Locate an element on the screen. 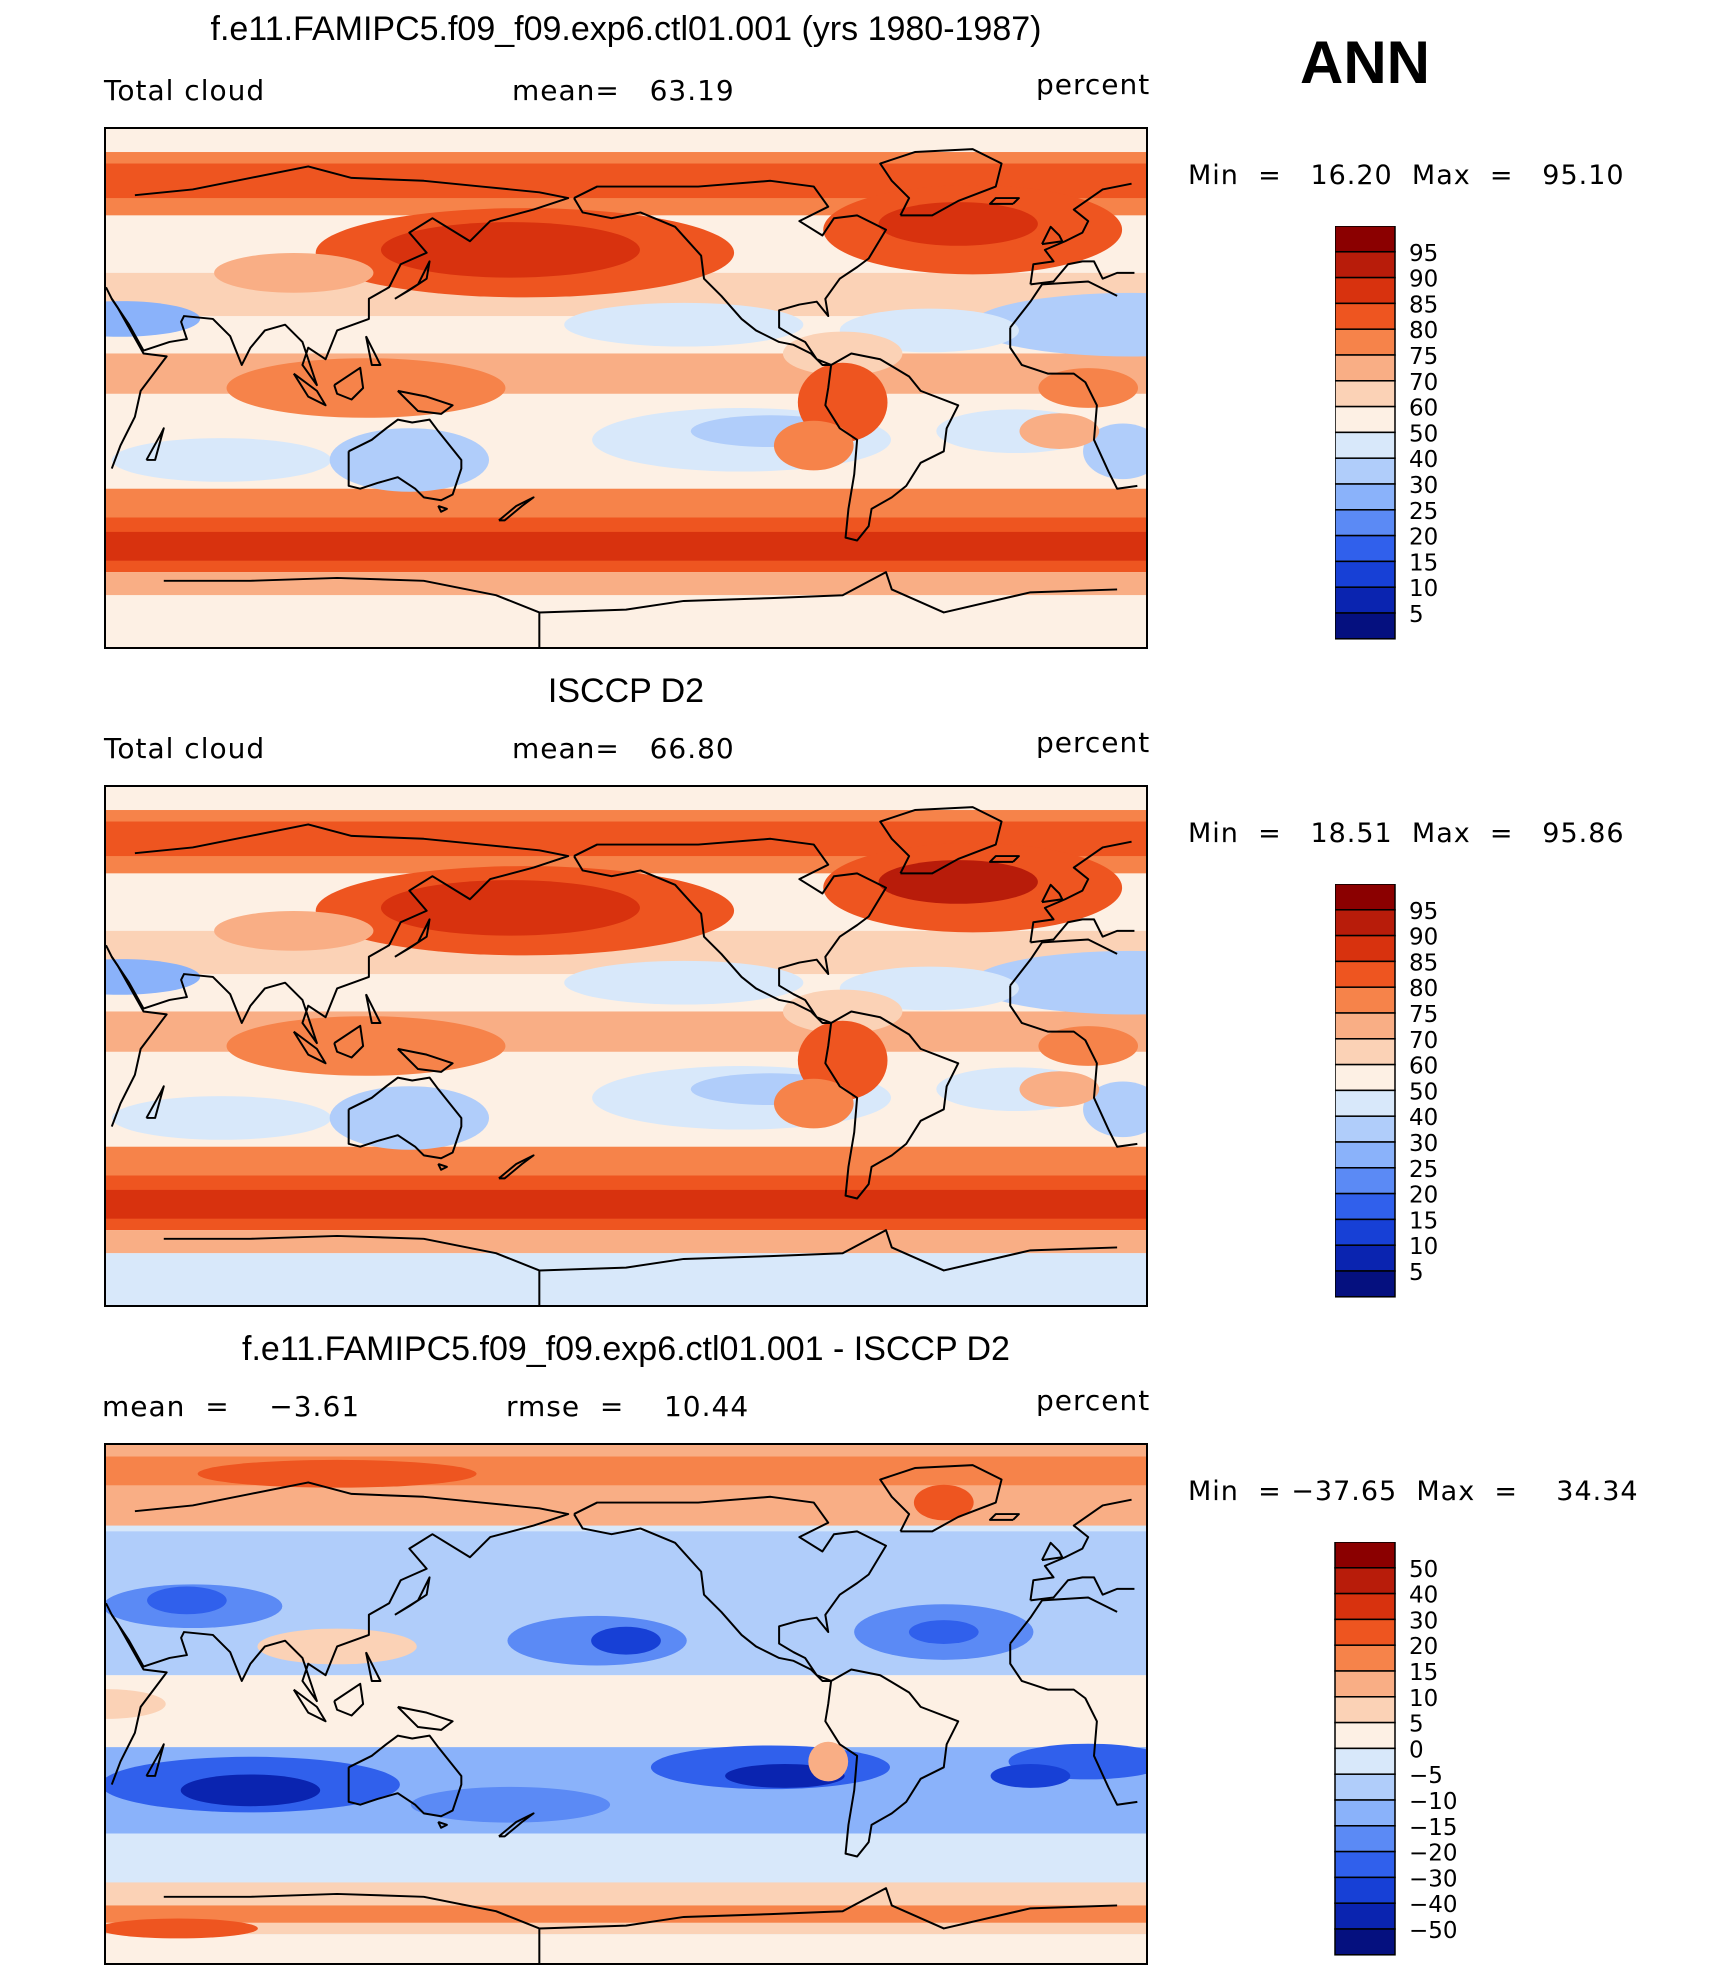  colorbar: 50 40 30 20 15 10 5 0 −5 −10 −15 −20 −30 −40 −50 is located at coordinates (1432, 1752).